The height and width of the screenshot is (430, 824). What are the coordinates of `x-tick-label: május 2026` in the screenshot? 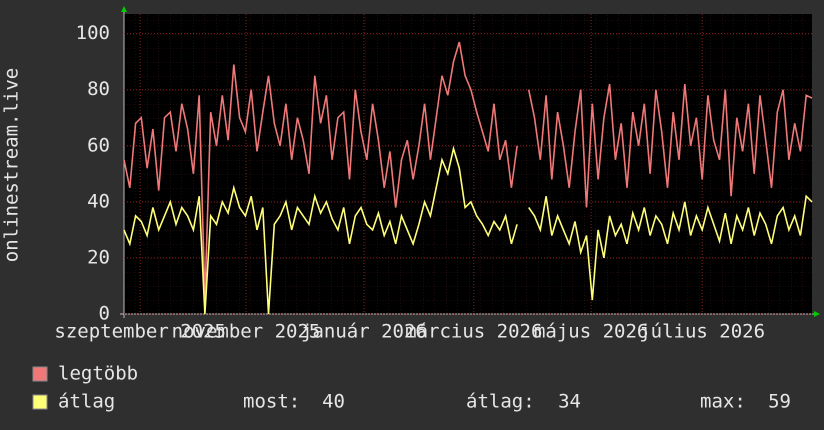 It's located at (591, 332).